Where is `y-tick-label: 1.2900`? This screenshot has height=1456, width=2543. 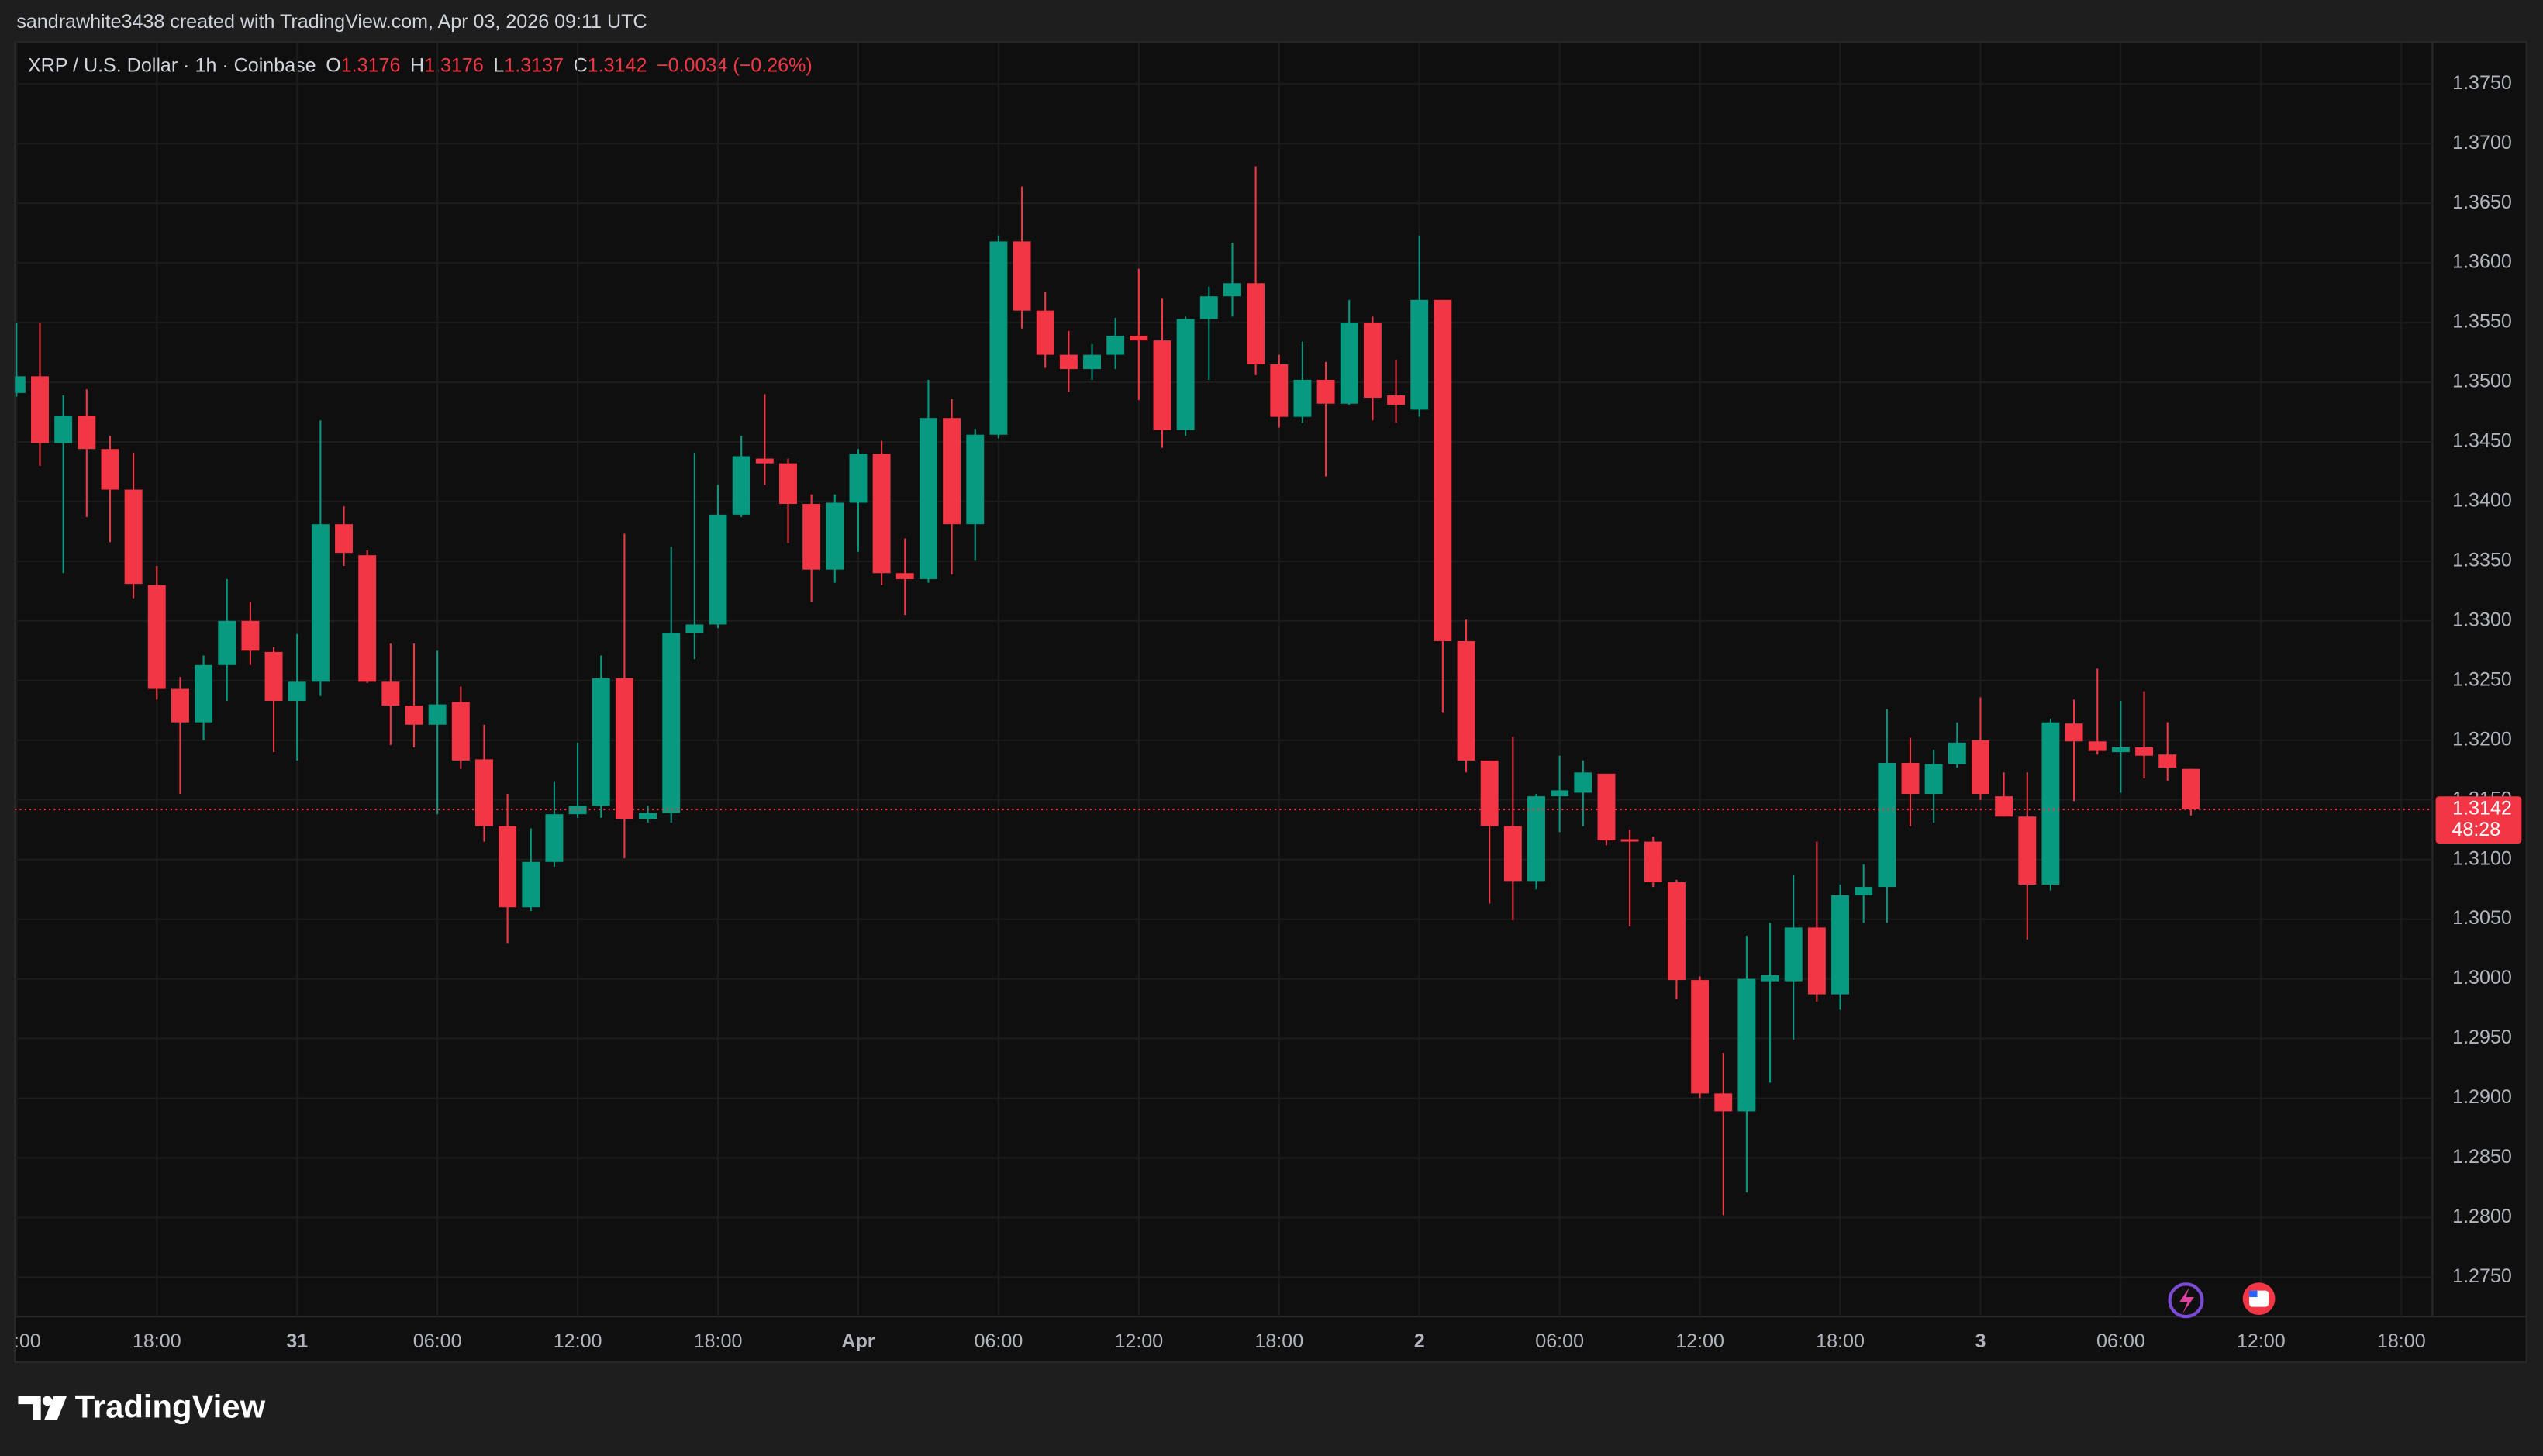
y-tick-label: 1.2900 is located at coordinates (2482, 1097).